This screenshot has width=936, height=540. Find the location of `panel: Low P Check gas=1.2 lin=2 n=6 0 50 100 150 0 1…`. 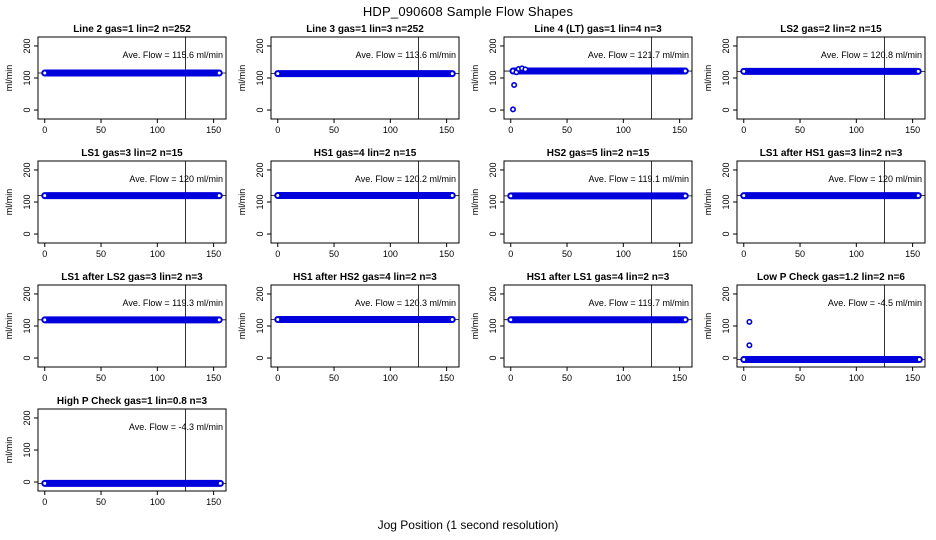

panel: Low P Check gas=1.2 lin=2 n=6 0 50 100 150 0 1… is located at coordinates (817, 332).